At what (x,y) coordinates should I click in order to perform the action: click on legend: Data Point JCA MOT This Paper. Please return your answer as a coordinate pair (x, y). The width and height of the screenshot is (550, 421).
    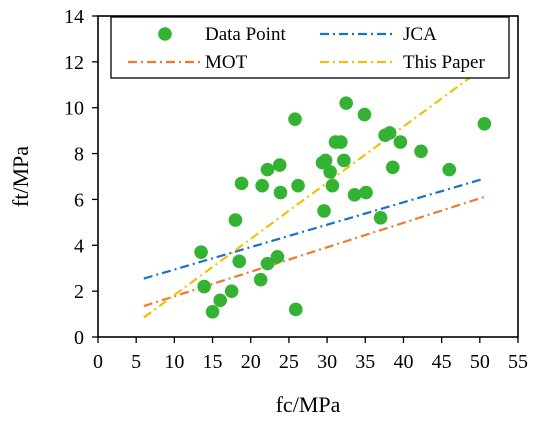
    Looking at the image, I should click on (310, 47).